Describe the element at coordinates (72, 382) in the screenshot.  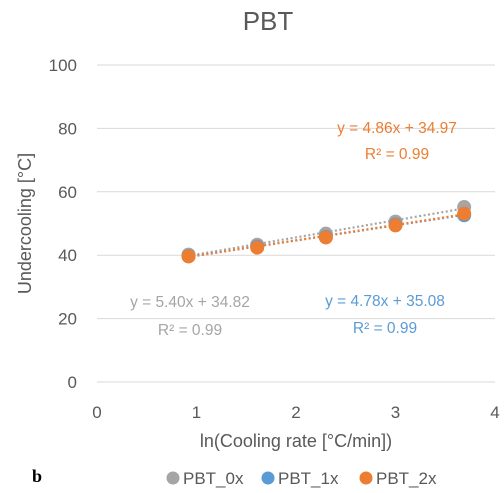
I see `y-tick-label: 0` at that location.